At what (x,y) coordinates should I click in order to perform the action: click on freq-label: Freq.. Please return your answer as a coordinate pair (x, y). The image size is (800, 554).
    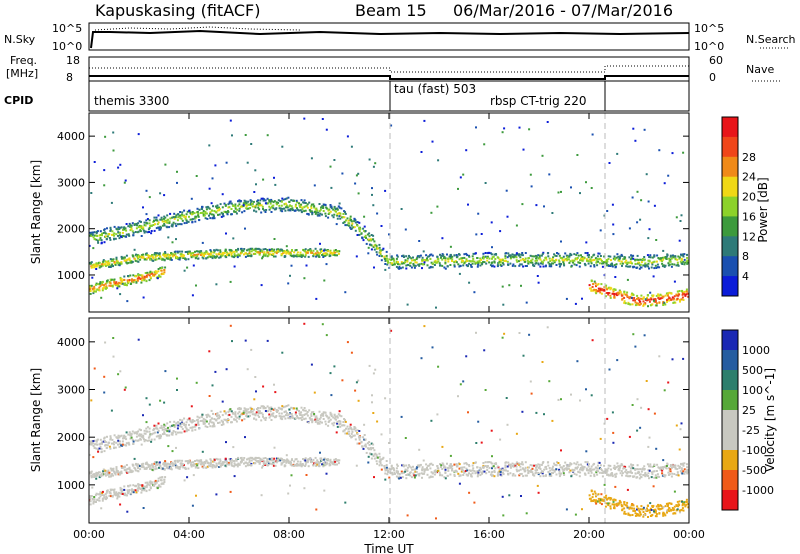
    Looking at the image, I should click on (23, 60).